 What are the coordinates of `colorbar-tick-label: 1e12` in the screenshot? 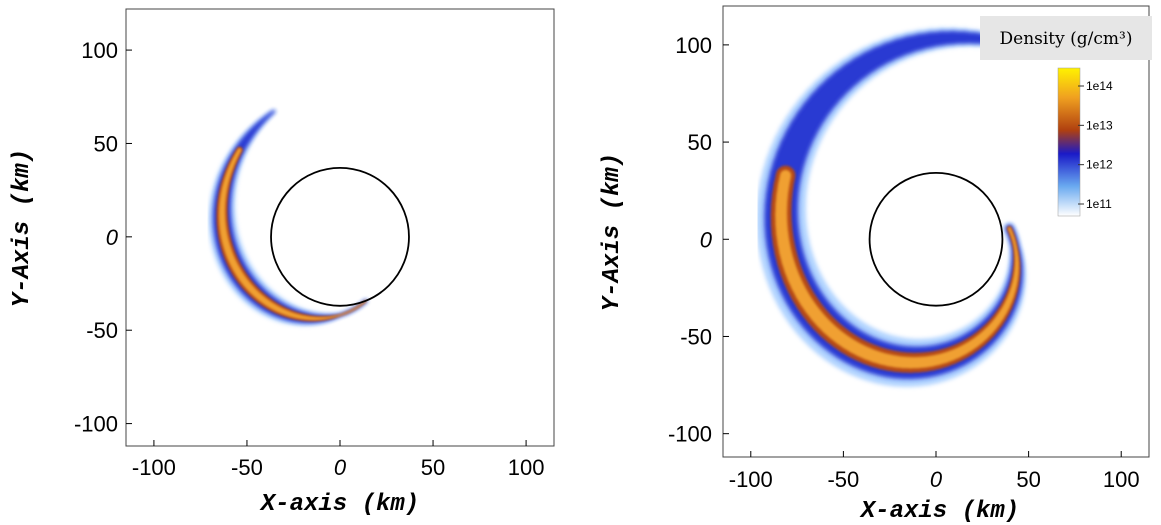 It's located at (1099, 165).